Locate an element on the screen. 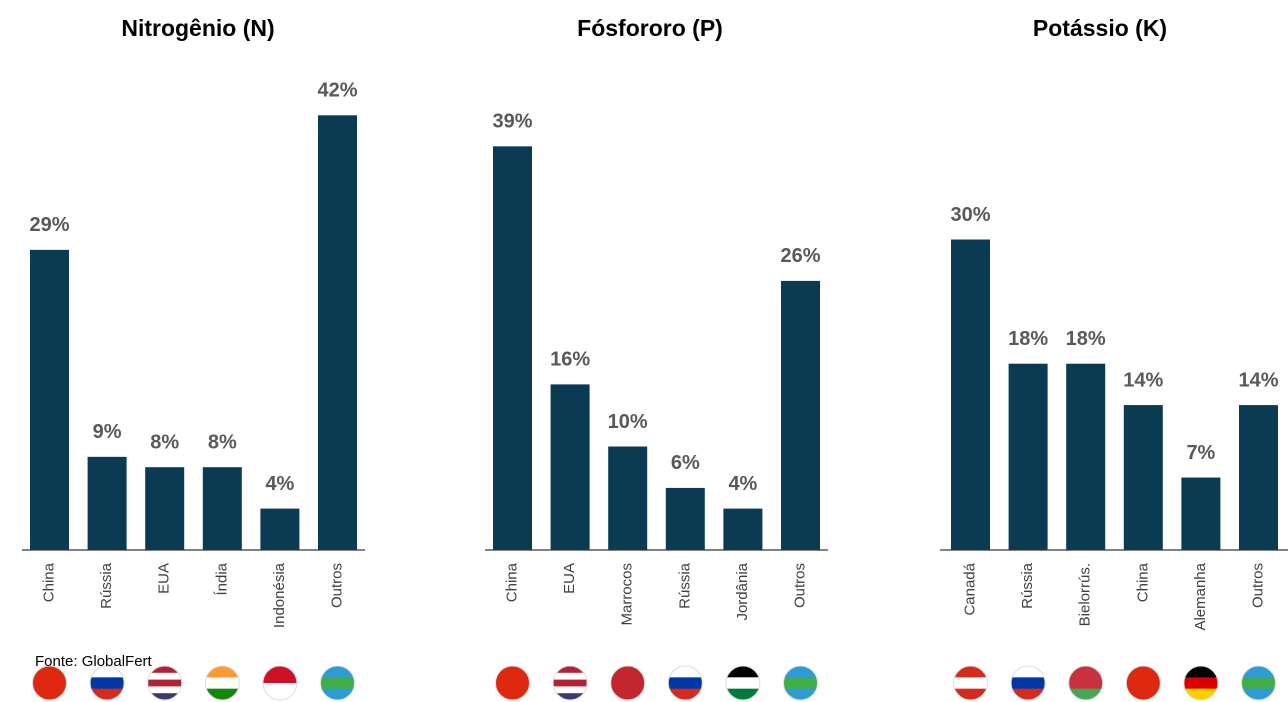 This screenshot has height=702, width=1288. value-label: 9% is located at coordinates (107, 432).